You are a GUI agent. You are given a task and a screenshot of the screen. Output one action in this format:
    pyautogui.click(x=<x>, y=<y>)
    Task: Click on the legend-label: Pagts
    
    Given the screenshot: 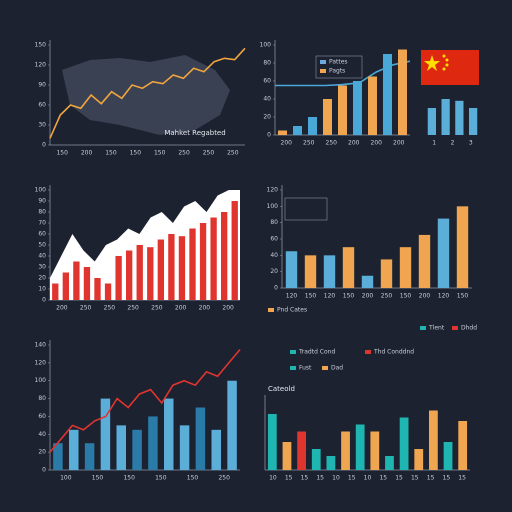 What is the action you would take?
    pyautogui.click(x=337, y=71)
    